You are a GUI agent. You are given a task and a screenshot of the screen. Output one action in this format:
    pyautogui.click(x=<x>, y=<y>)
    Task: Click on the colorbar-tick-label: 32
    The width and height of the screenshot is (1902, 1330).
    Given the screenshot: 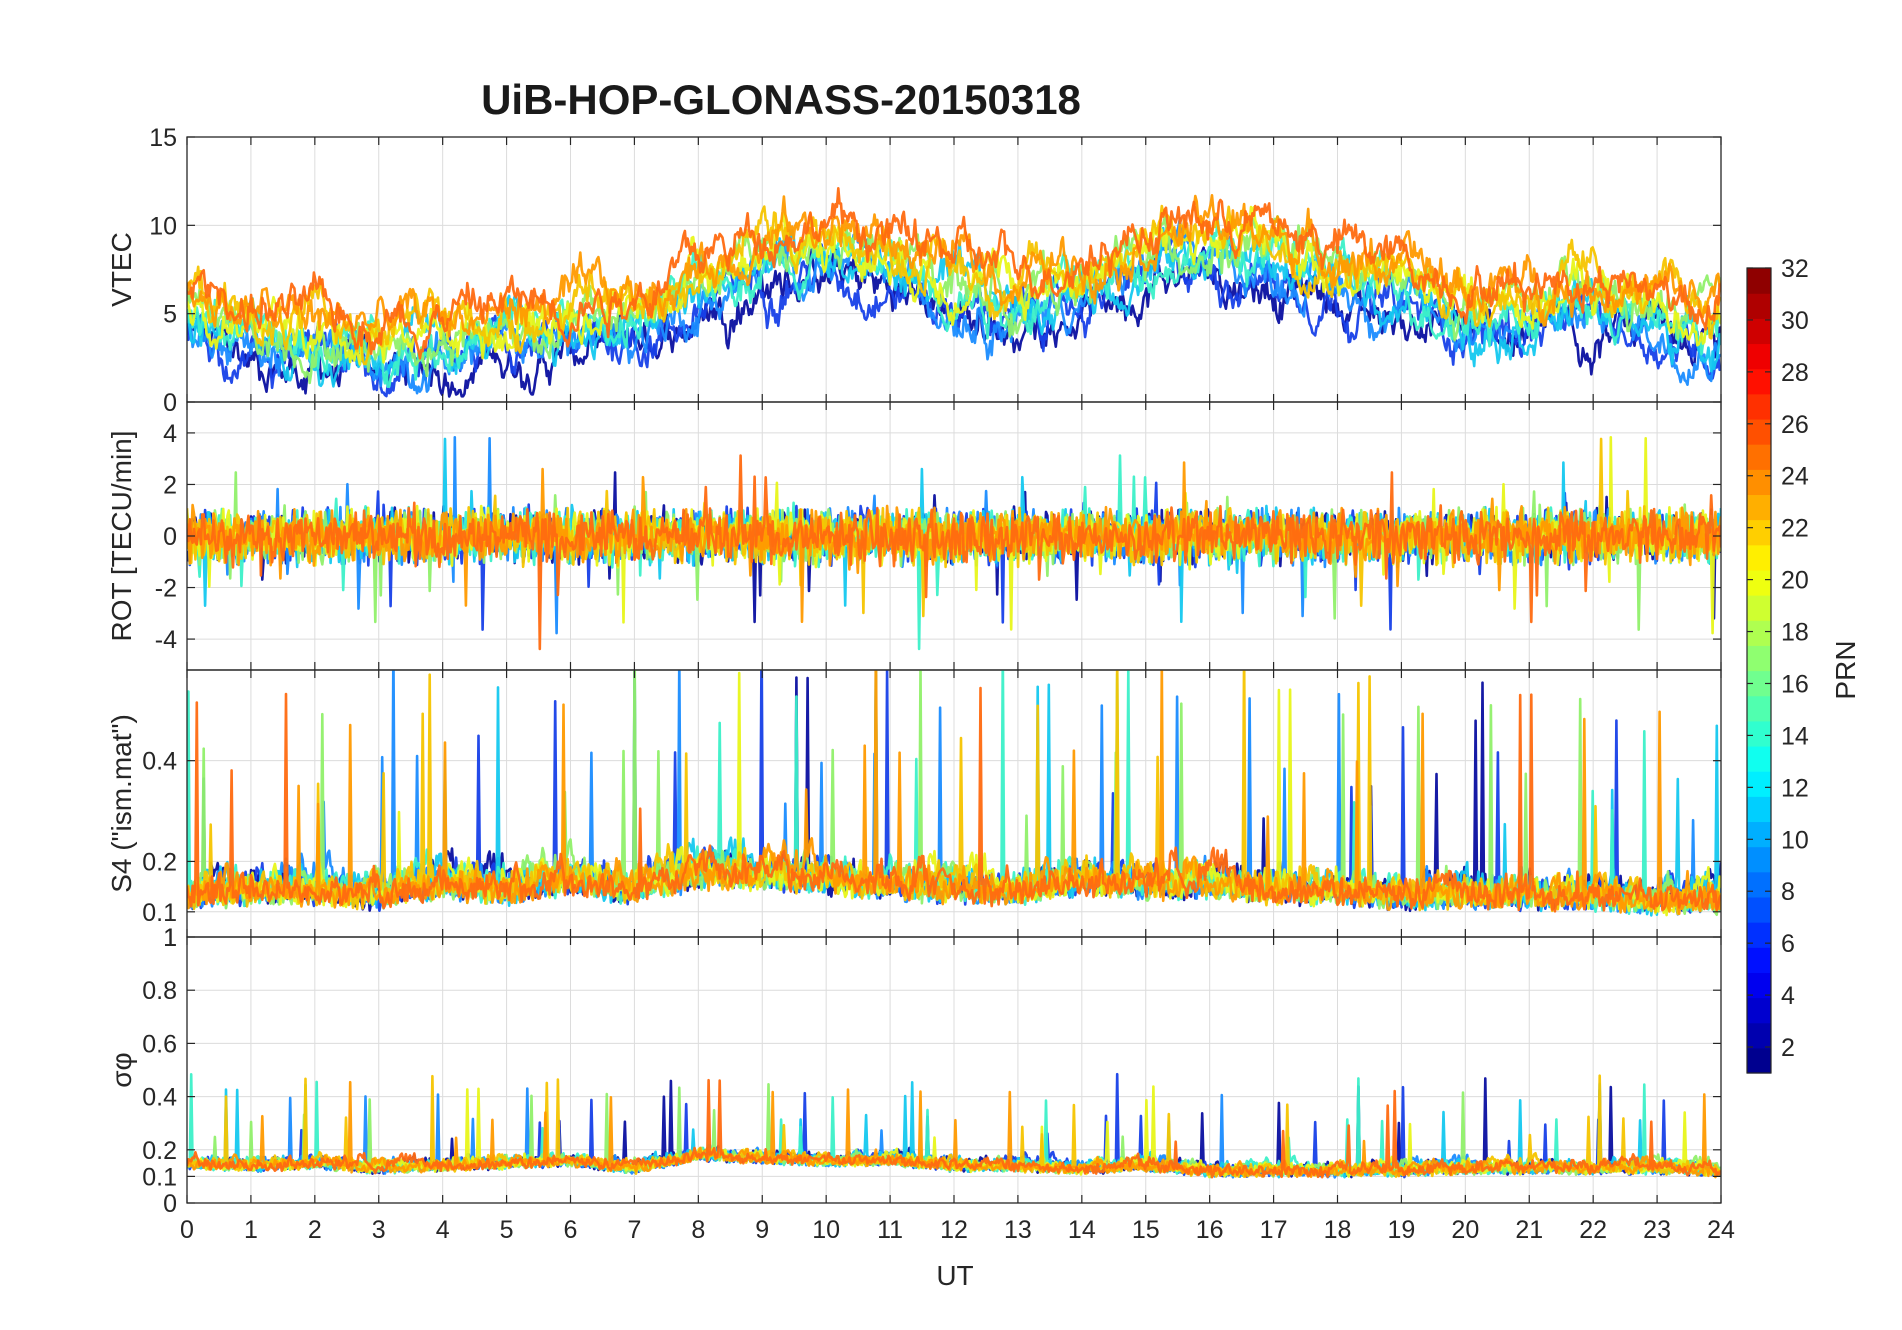 What is the action you would take?
    pyautogui.click(x=1795, y=269)
    